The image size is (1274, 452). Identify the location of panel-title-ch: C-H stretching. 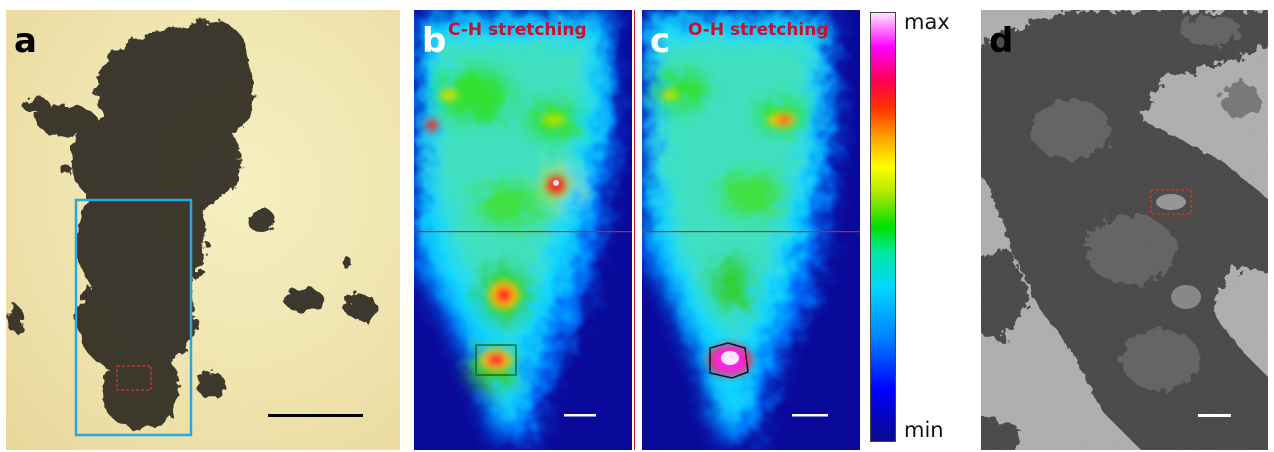
(517, 30).